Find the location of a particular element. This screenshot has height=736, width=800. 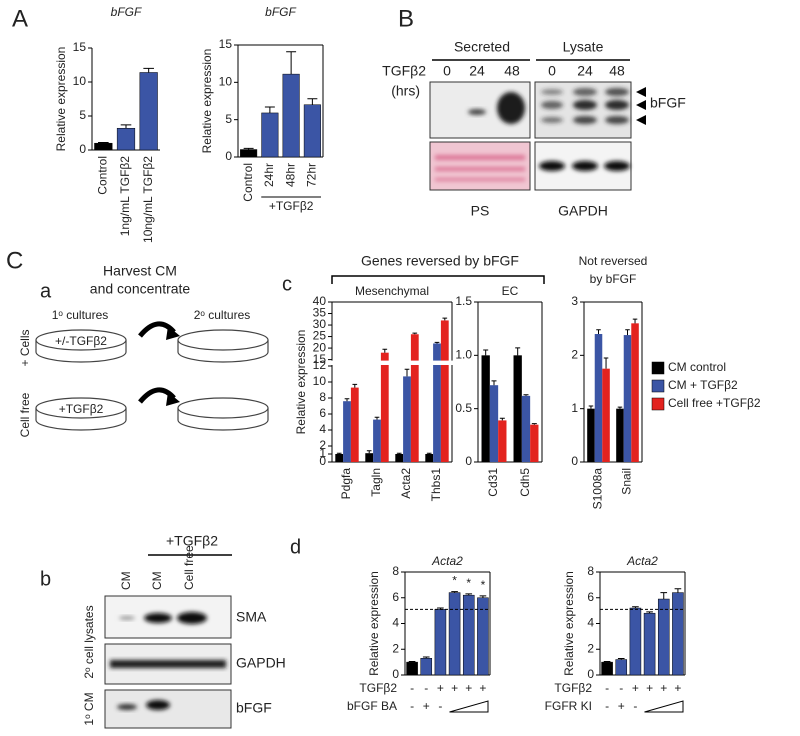

y-tick-label: 15 is located at coordinates (226, 44).